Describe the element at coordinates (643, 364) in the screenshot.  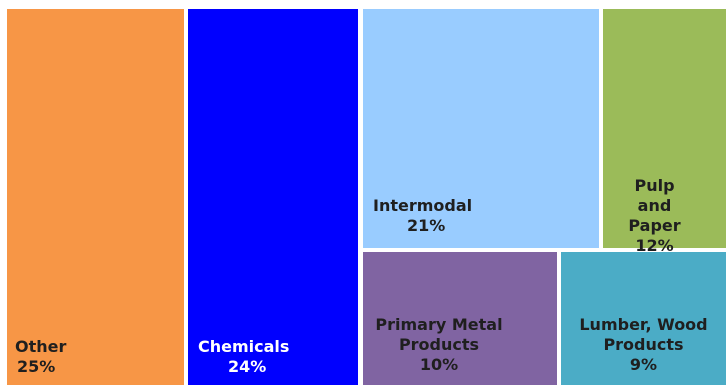
I see `tile-lumber-wood-products-value: 9%` at that location.